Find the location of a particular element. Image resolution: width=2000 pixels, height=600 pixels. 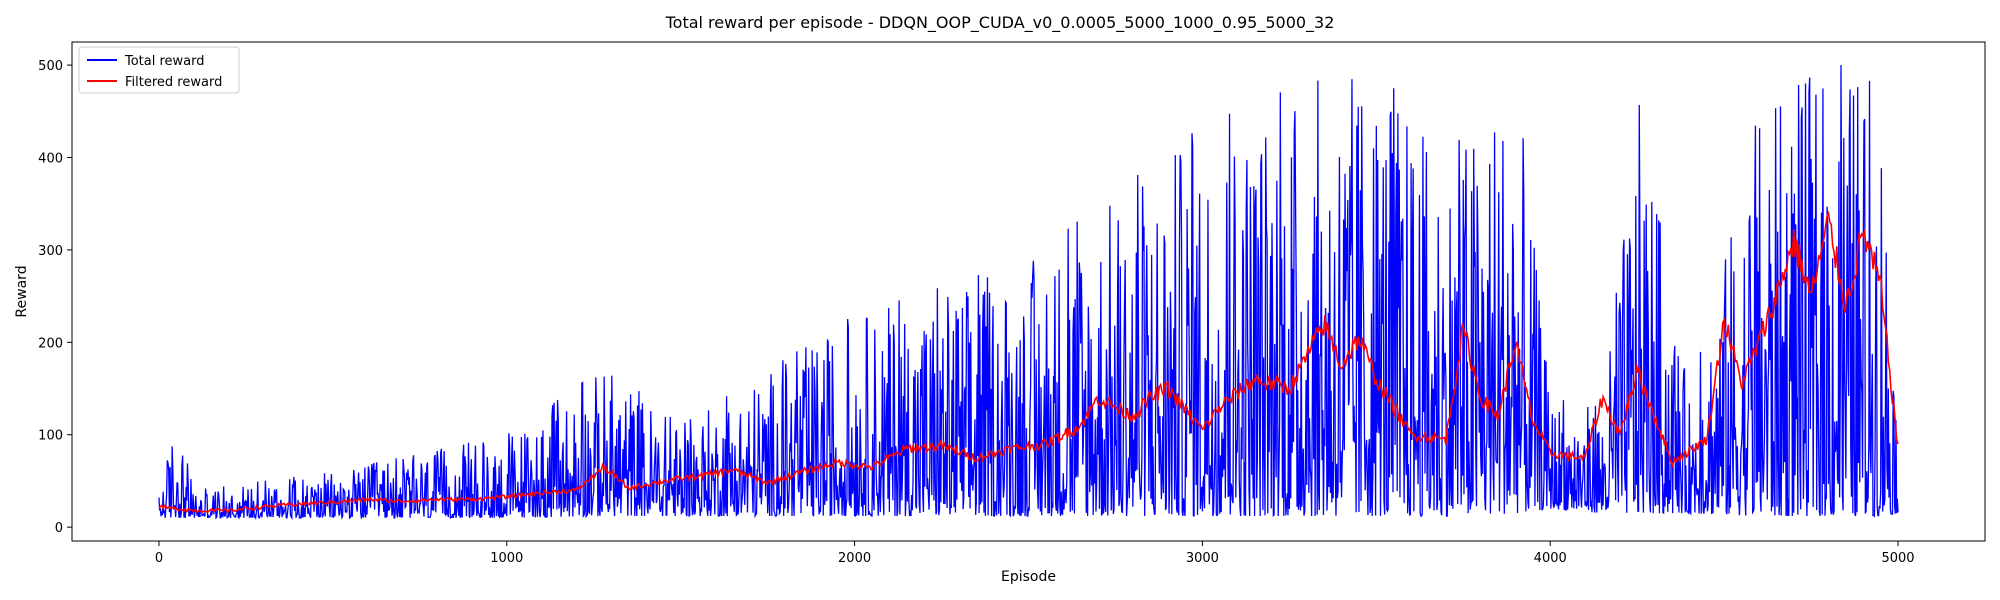

y-tick-label: 400 is located at coordinates (50, 159).